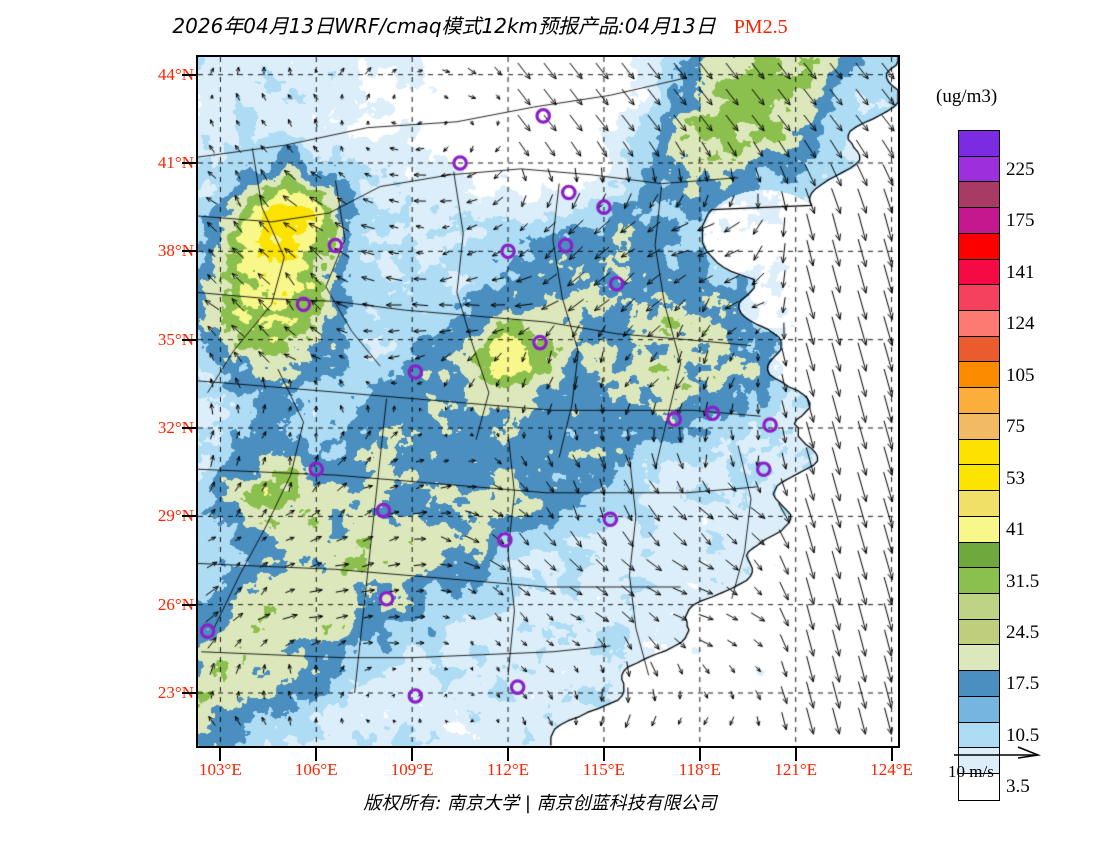 Image resolution: width=1100 pixels, height=850 pixels. Describe the element at coordinates (220, 769) in the screenshot. I see `longitude-tick-label: 103°E` at that location.